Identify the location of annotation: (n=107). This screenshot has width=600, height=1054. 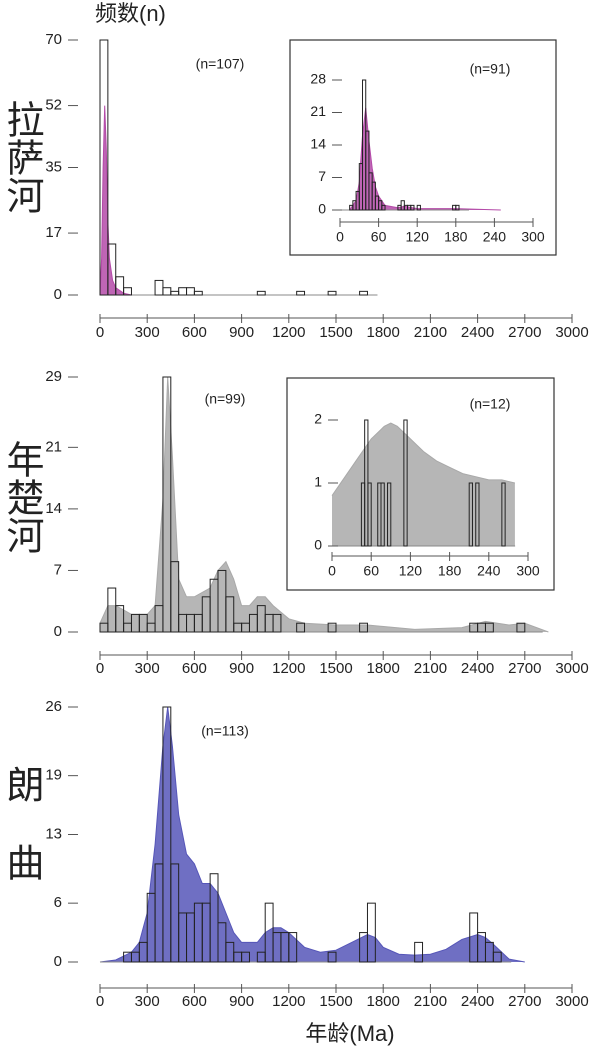
(220, 64).